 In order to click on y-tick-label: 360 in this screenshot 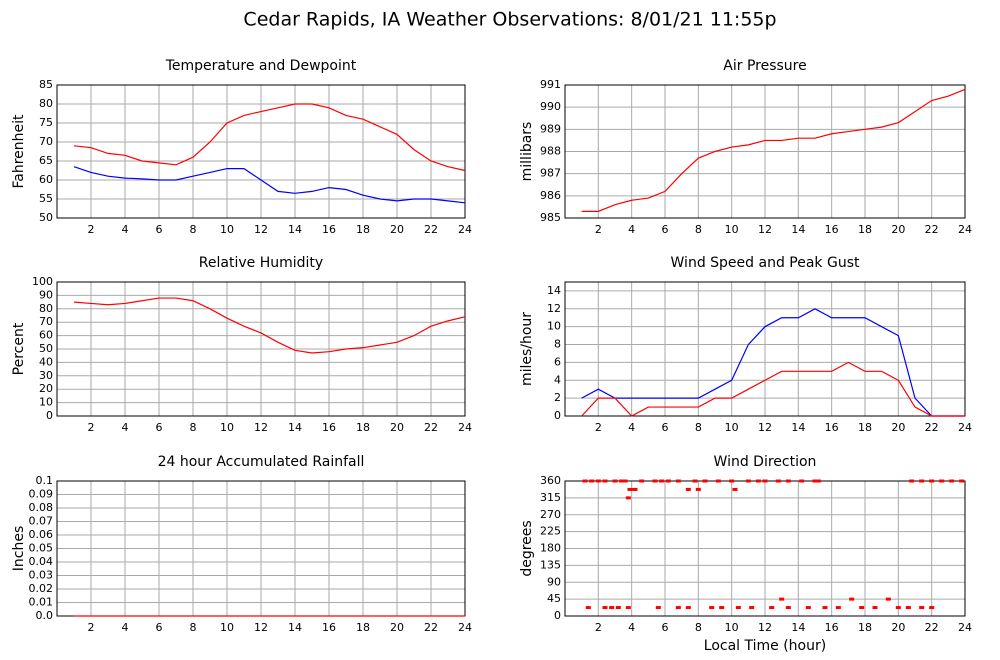, I will do `click(550, 480)`.